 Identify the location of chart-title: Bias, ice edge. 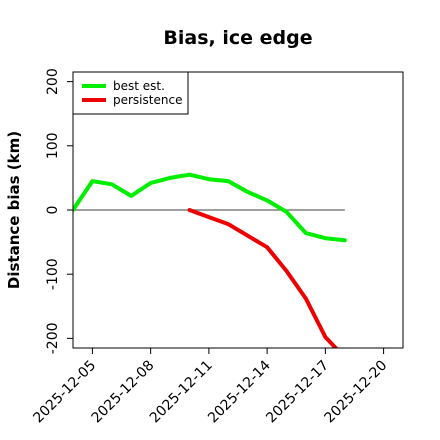
(237, 38).